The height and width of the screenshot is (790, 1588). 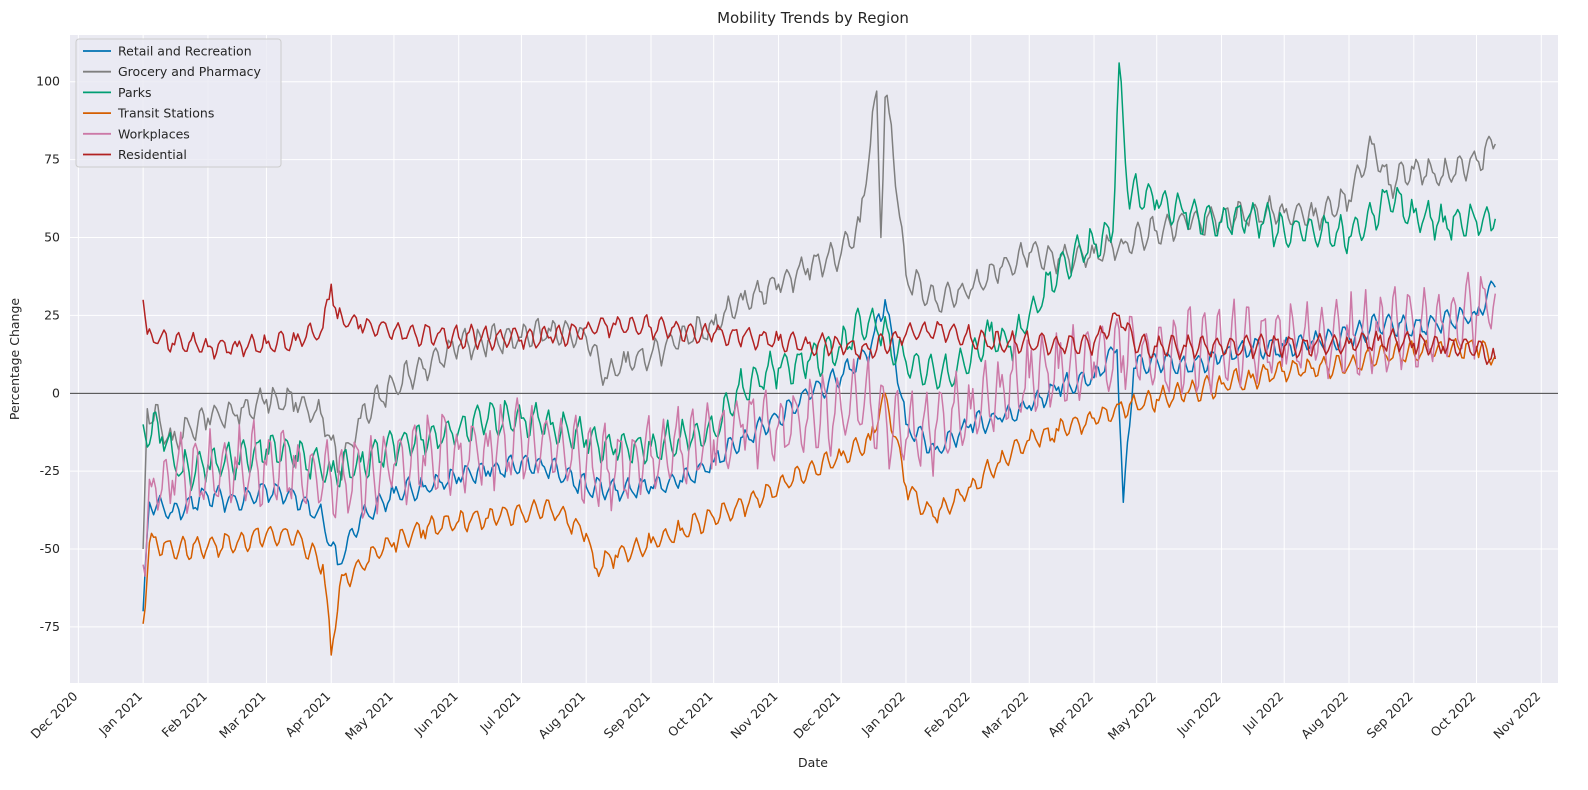 I want to click on y-tick-label: 0, so click(x=56, y=392).